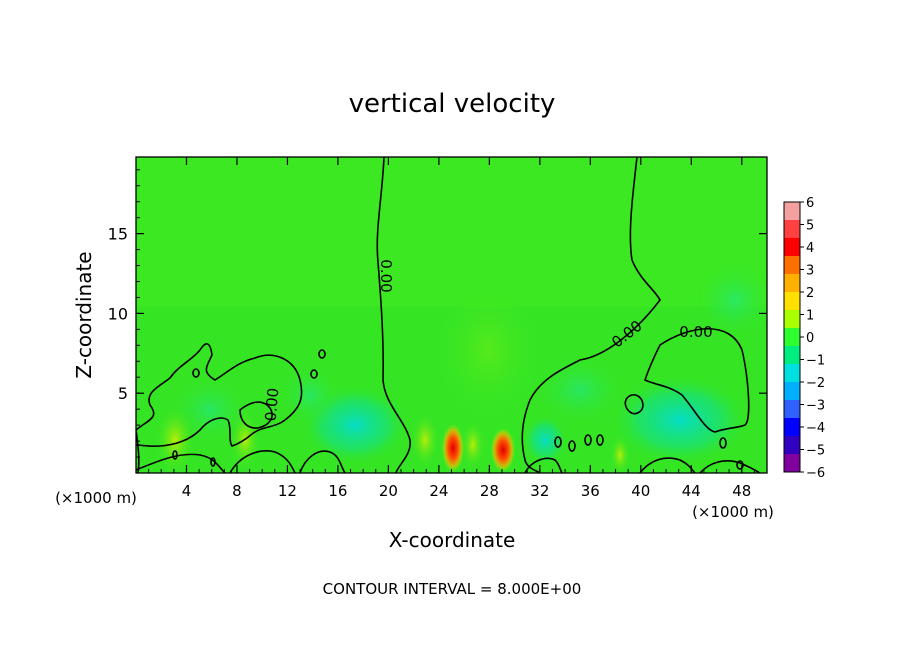 The height and width of the screenshot is (654, 904). I want to click on y-tick-label: 15, so click(118, 234).